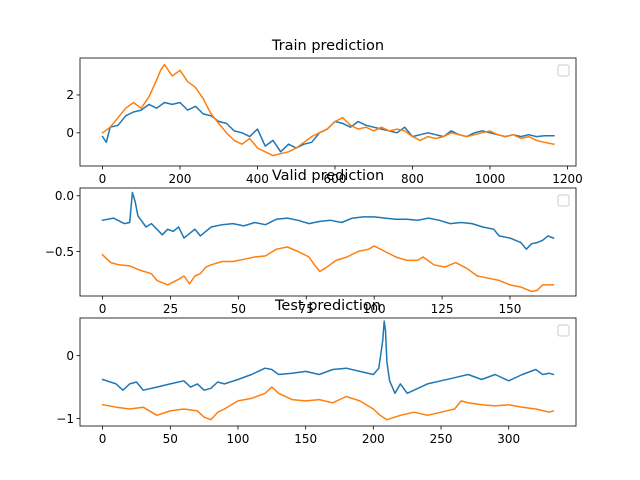 The image size is (640, 480). Describe the element at coordinates (257, 179) in the screenshot. I see `x-tick-label: 400` at that location.